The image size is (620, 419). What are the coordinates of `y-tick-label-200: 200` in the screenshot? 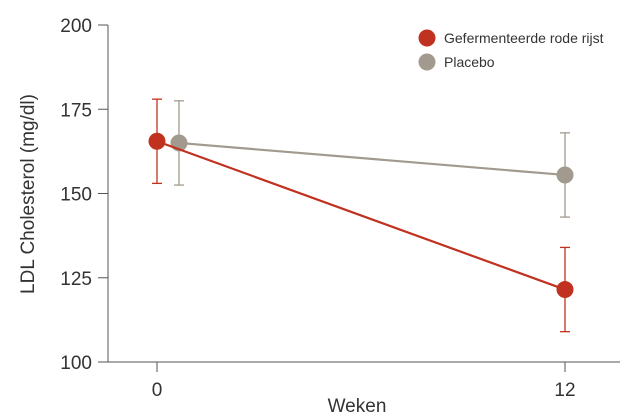 It's located at (76, 26).